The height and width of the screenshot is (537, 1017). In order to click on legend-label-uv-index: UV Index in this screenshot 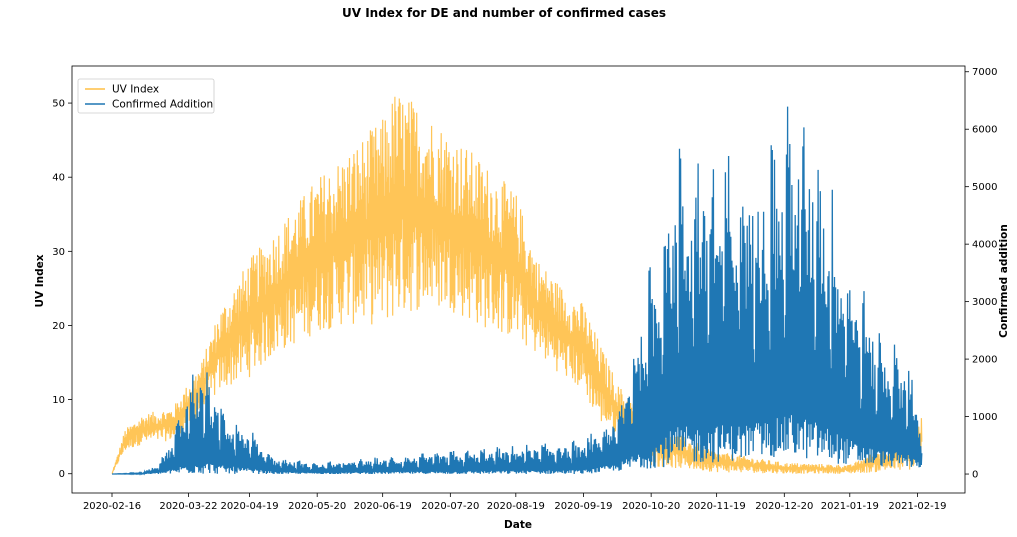, I will do `click(135, 90)`.